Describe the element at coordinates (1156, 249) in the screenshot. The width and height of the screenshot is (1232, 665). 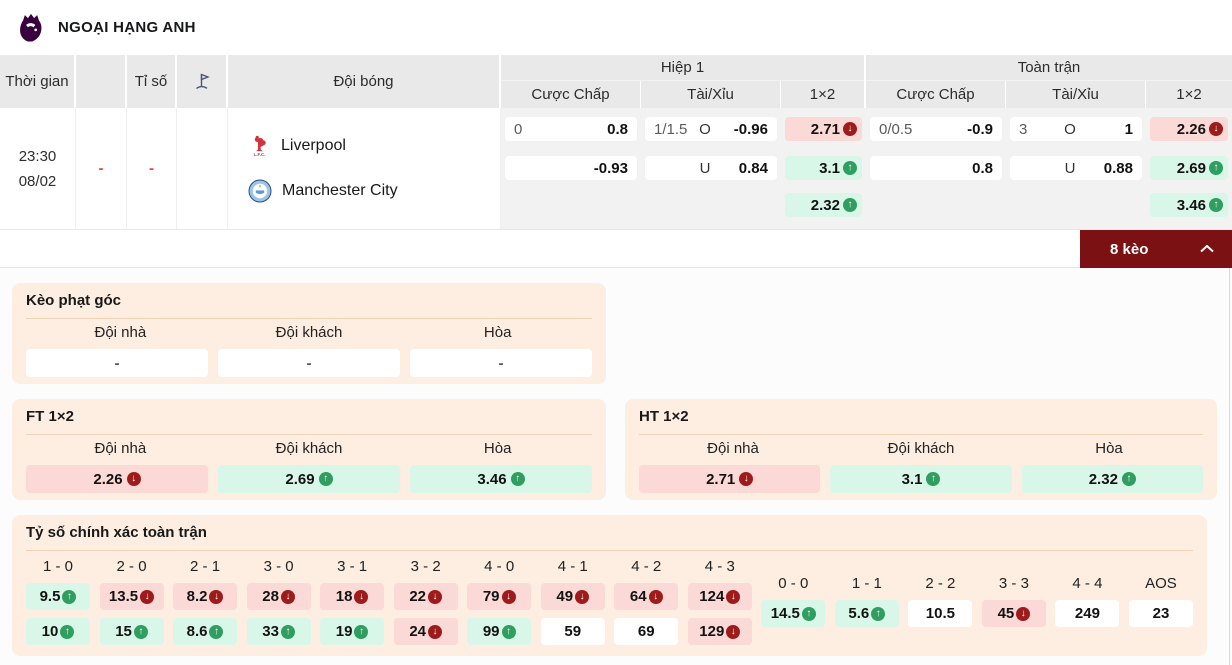
I see `more-odds-button: 8 kèo` at that location.